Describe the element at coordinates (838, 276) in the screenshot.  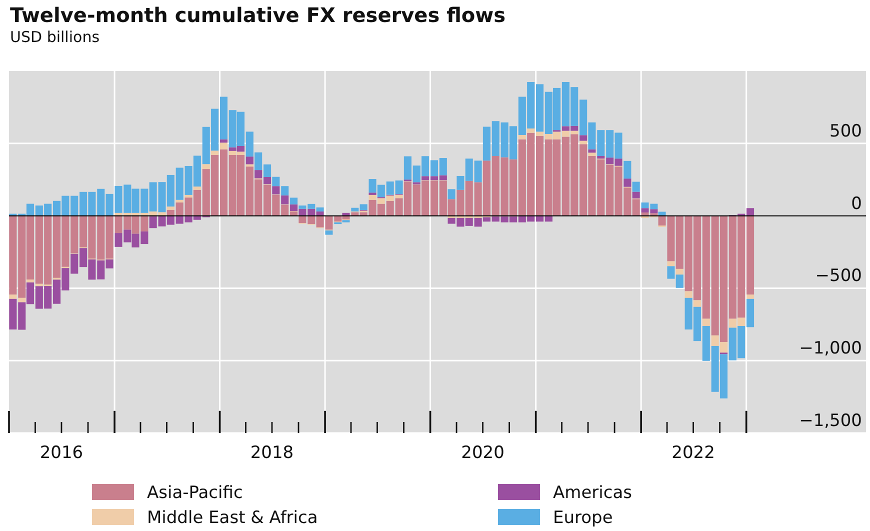
I see `y-tick-label: −500` at that location.